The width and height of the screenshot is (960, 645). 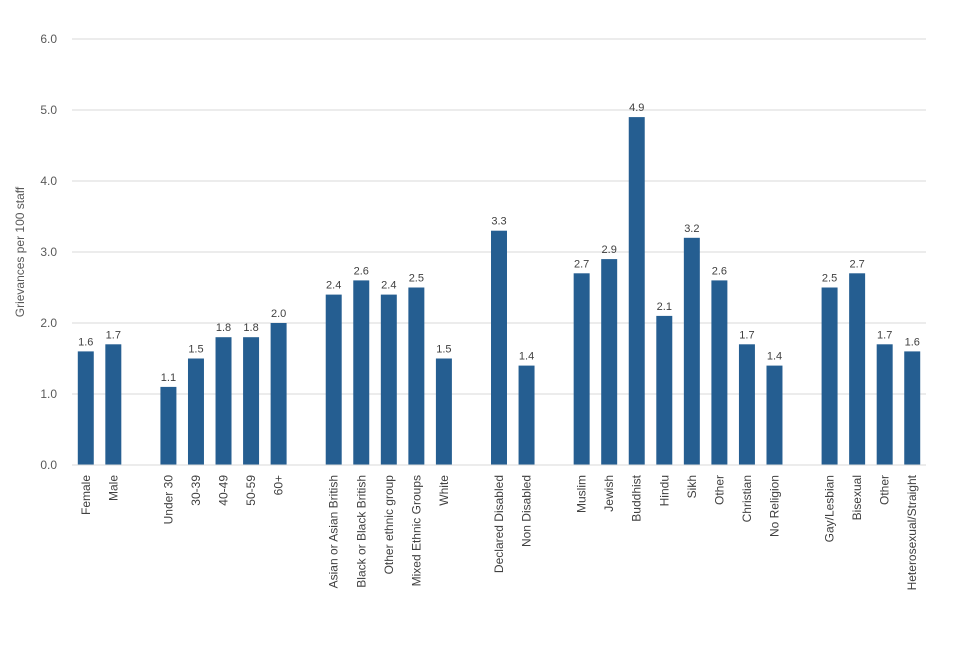 What do you see at coordinates (48, 110) in the screenshot?
I see `y-tick-label: 5.0` at bounding box center [48, 110].